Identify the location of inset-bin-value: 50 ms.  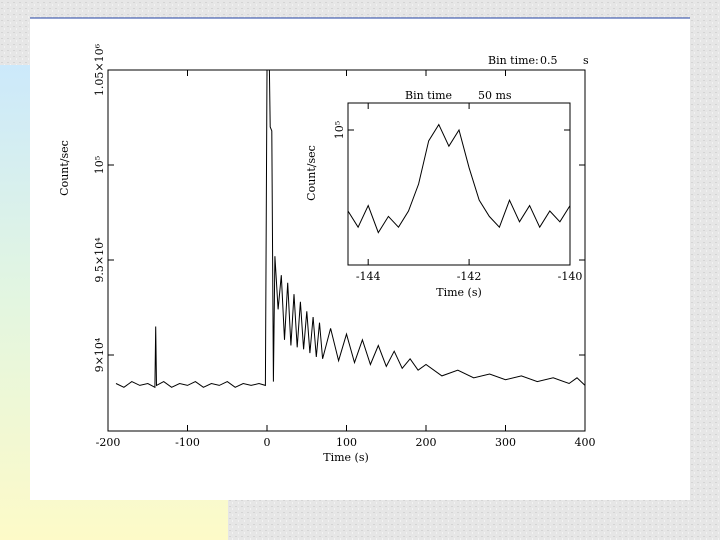
(495, 95).